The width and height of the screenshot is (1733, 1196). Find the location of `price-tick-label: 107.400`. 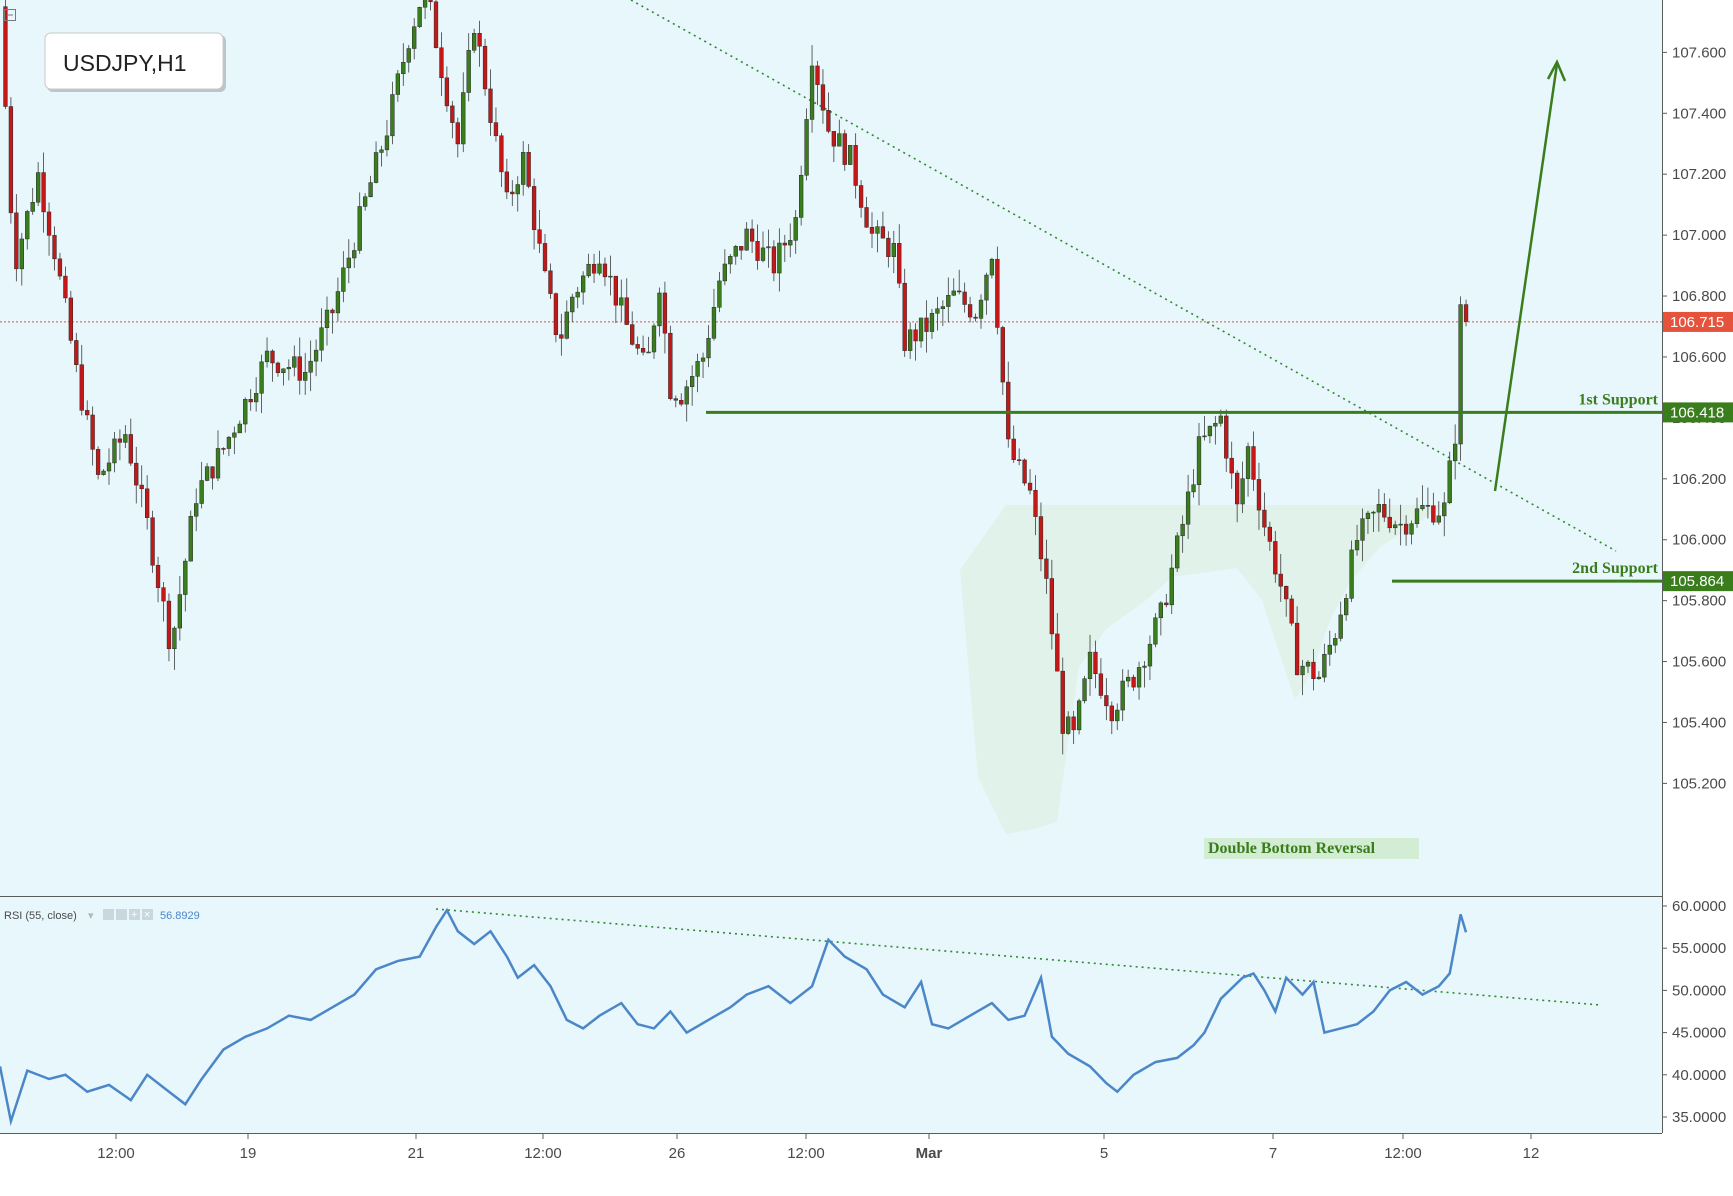

price-tick-label: 107.400 is located at coordinates (1699, 113).